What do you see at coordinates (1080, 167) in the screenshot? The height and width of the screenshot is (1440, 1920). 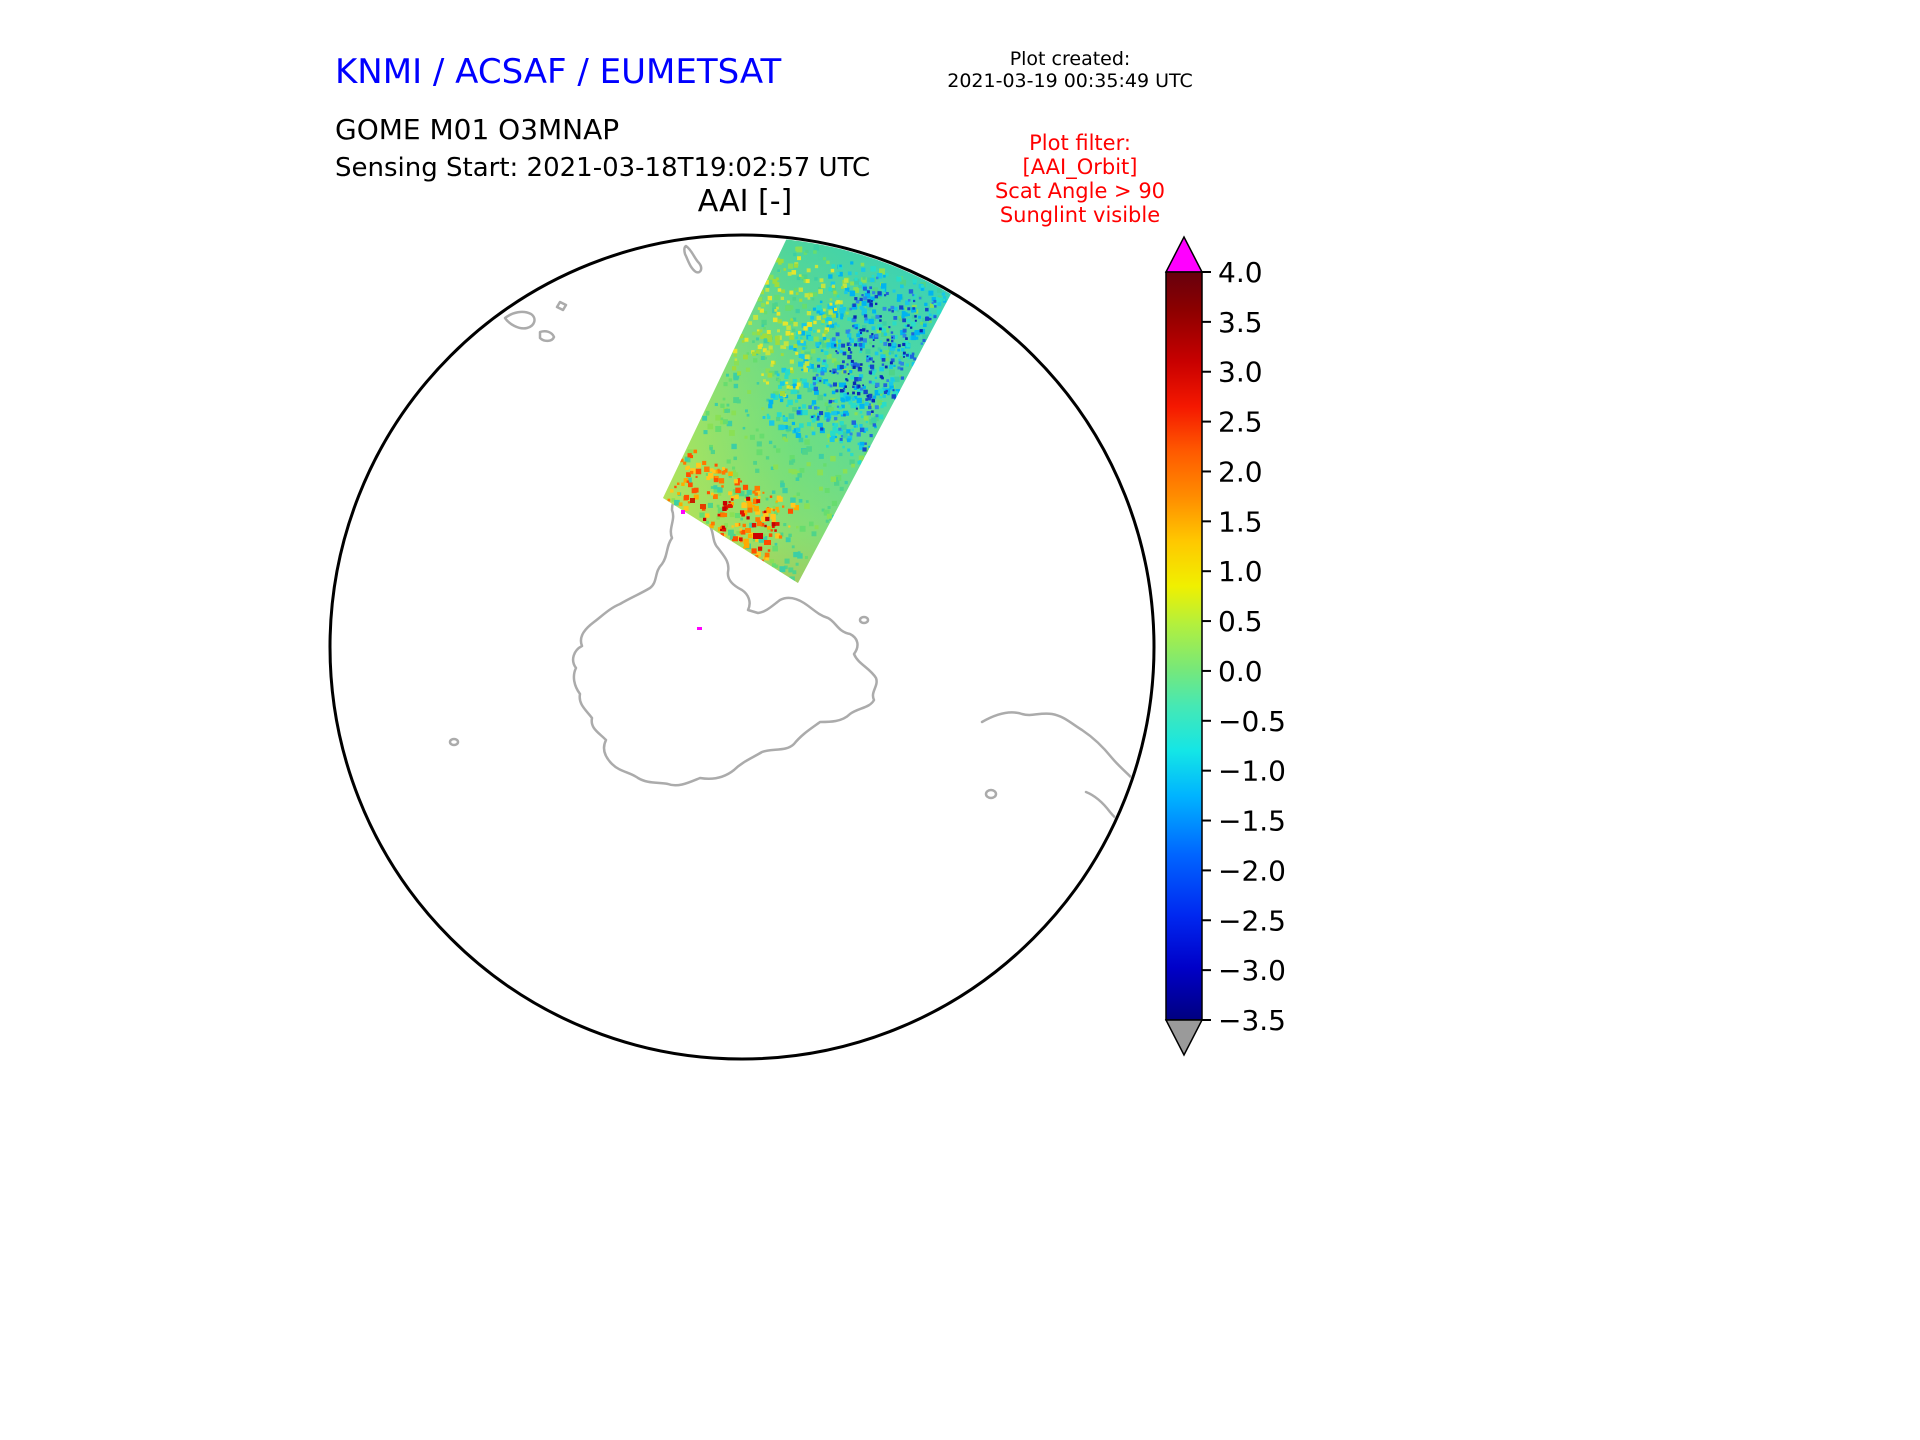 I see `plot-filter-orbit: [AAI_Orbit]` at bounding box center [1080, 167].